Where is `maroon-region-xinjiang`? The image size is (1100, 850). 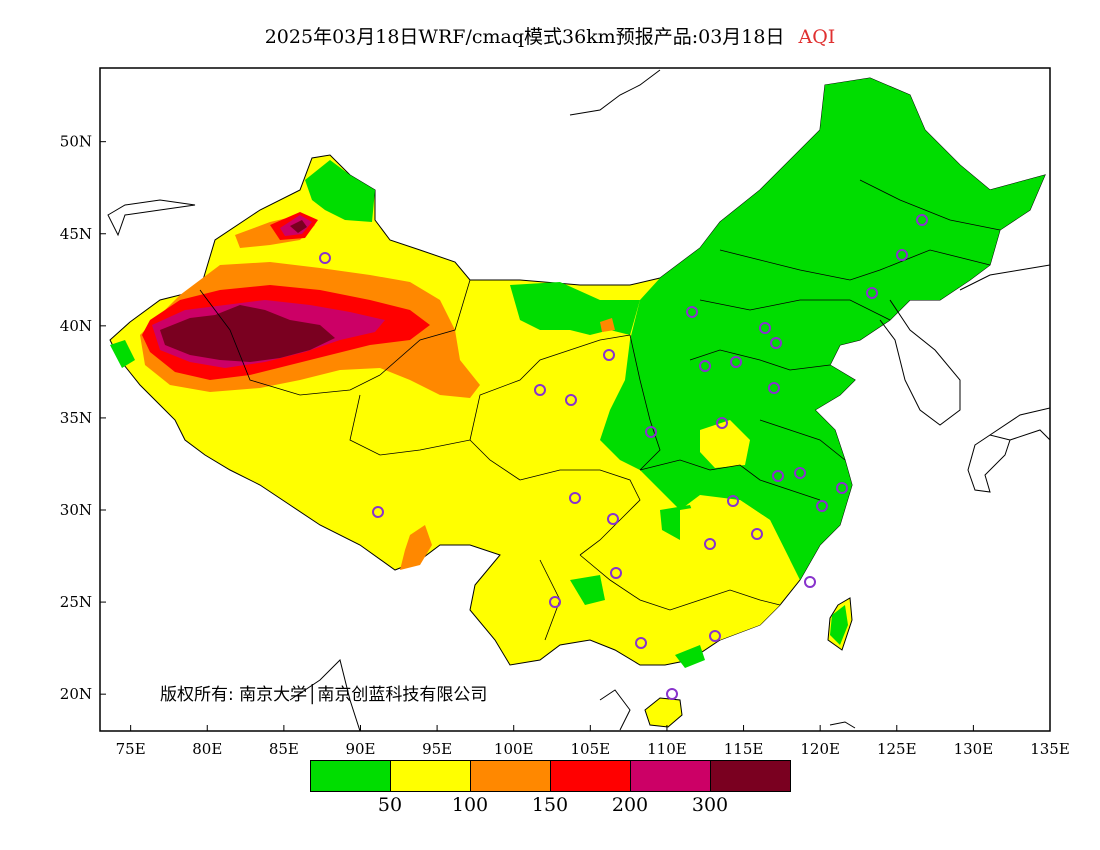 maroon-region-xinjiang is located at coordinates (247, 333).